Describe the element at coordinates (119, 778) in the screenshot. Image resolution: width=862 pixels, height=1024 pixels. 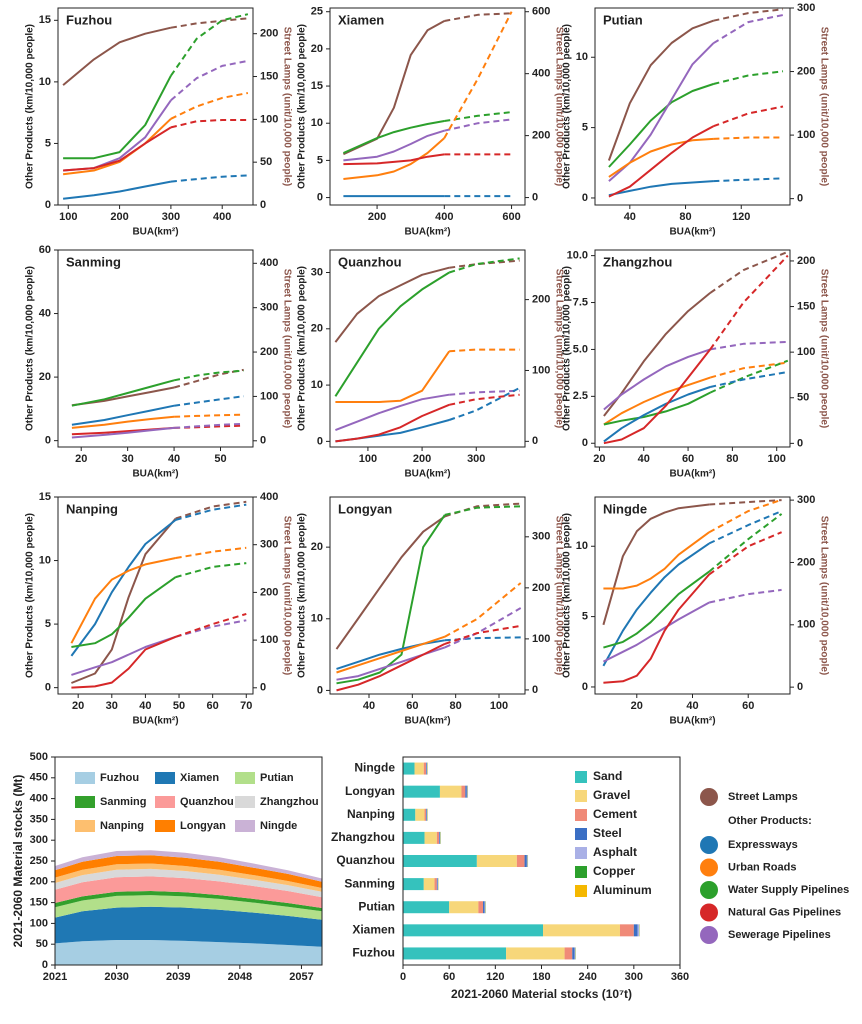
I see `legend-label: Fuzhou` at that location.